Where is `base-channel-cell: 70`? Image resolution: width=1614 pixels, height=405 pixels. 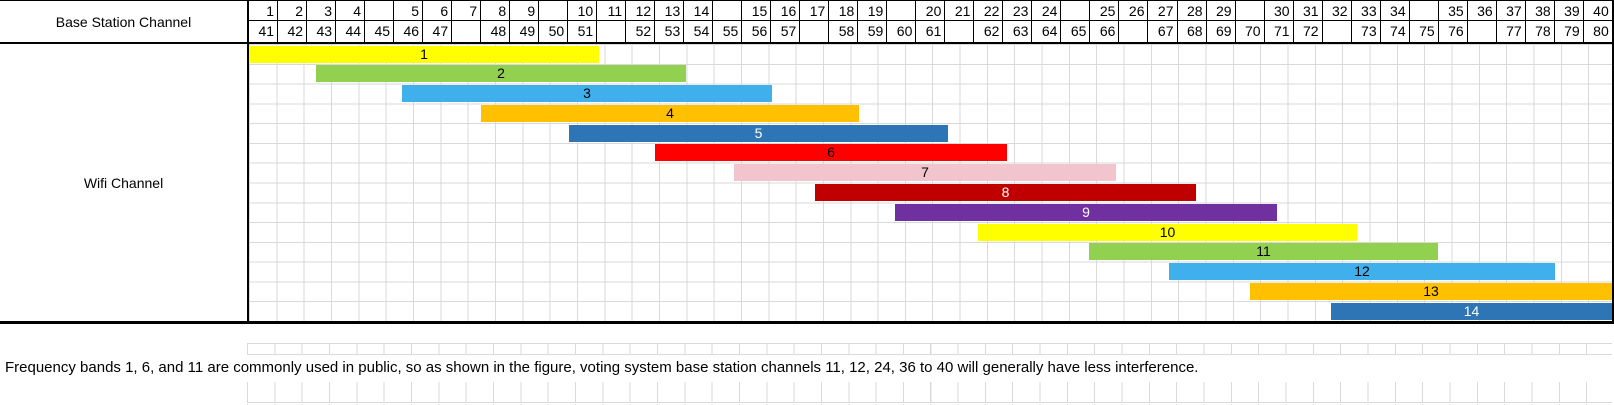
base-channel-cell: 70 is located at coordinates (1250, 31).